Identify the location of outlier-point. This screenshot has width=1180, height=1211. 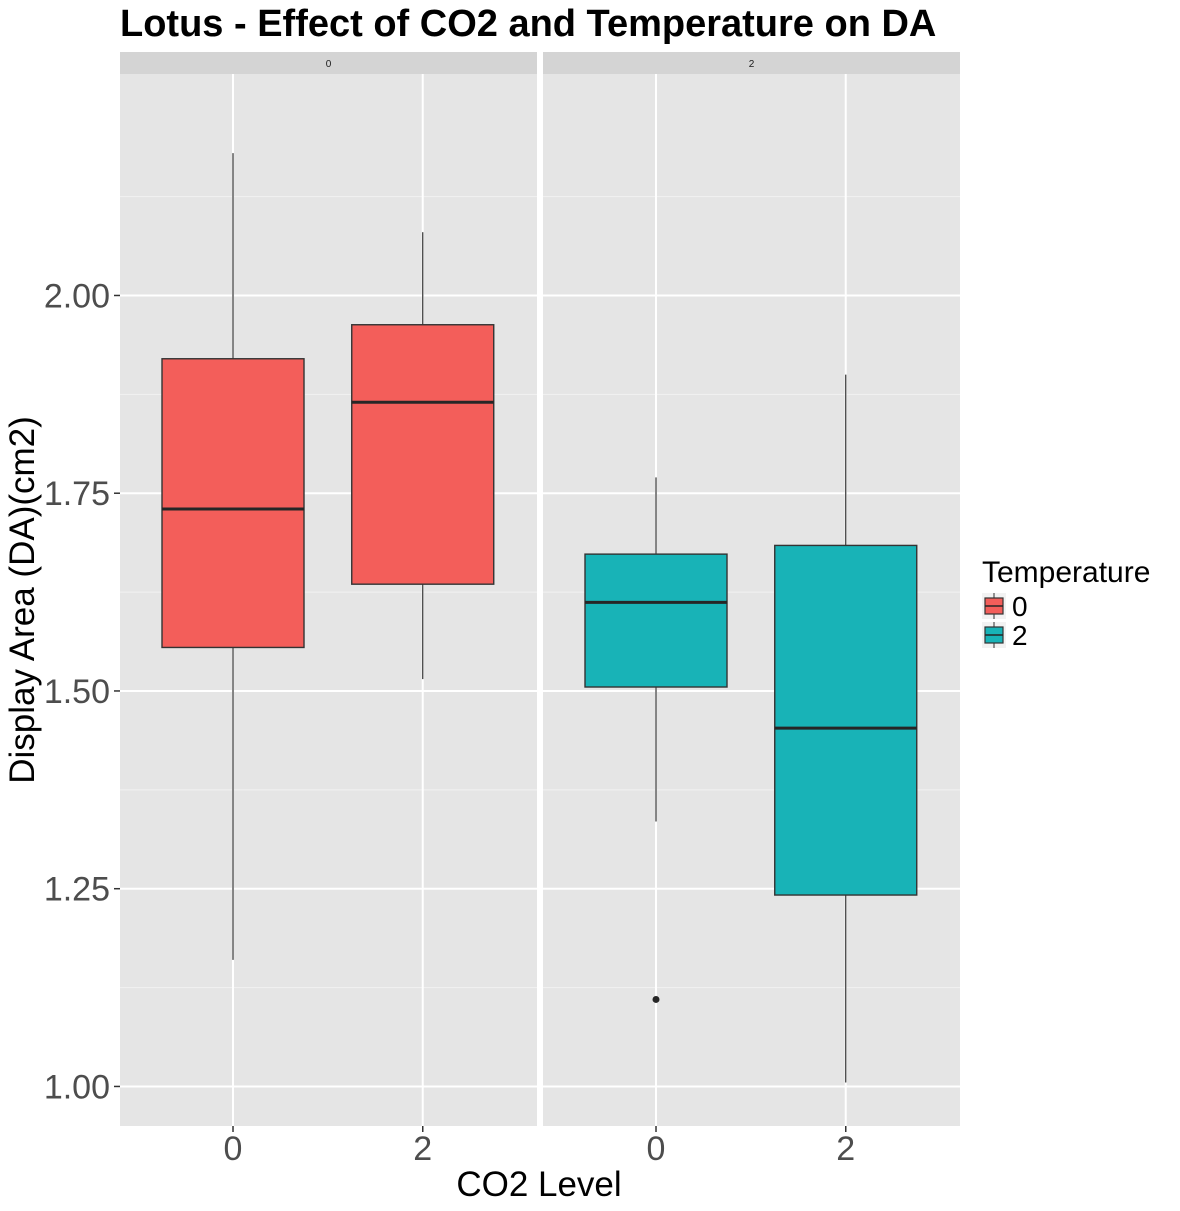
(656, 999).